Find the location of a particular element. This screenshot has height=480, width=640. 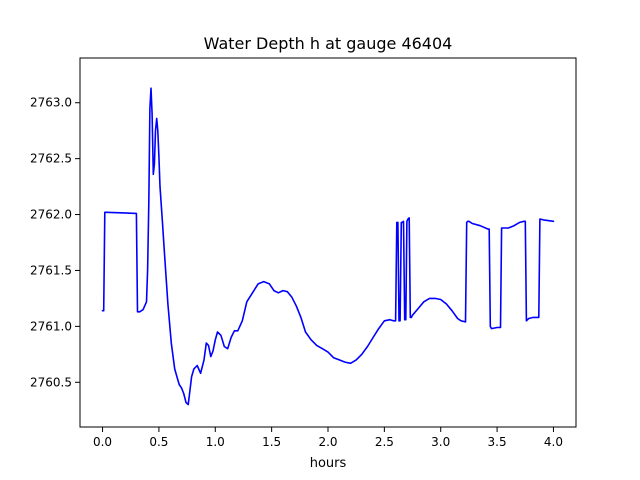

x-tick-label: 3.5 is located at coordinates (497, 442).